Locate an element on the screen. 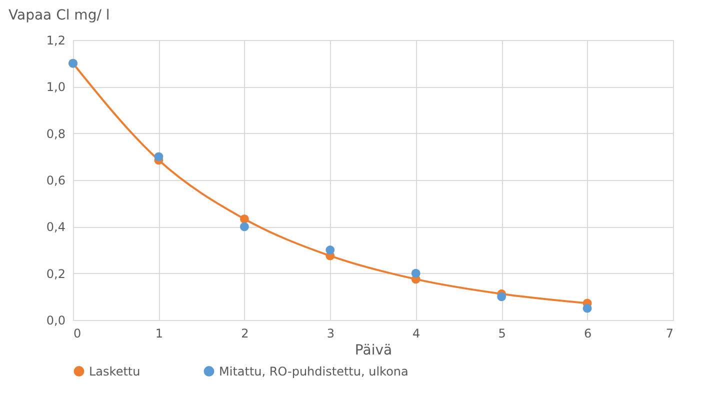  x-tick-label: 3 is located at coordinates (330, 333).